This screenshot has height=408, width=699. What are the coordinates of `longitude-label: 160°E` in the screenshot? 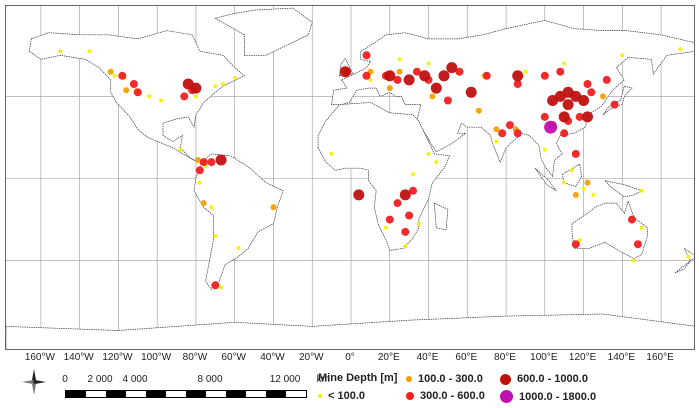 It's located at (660, 357).